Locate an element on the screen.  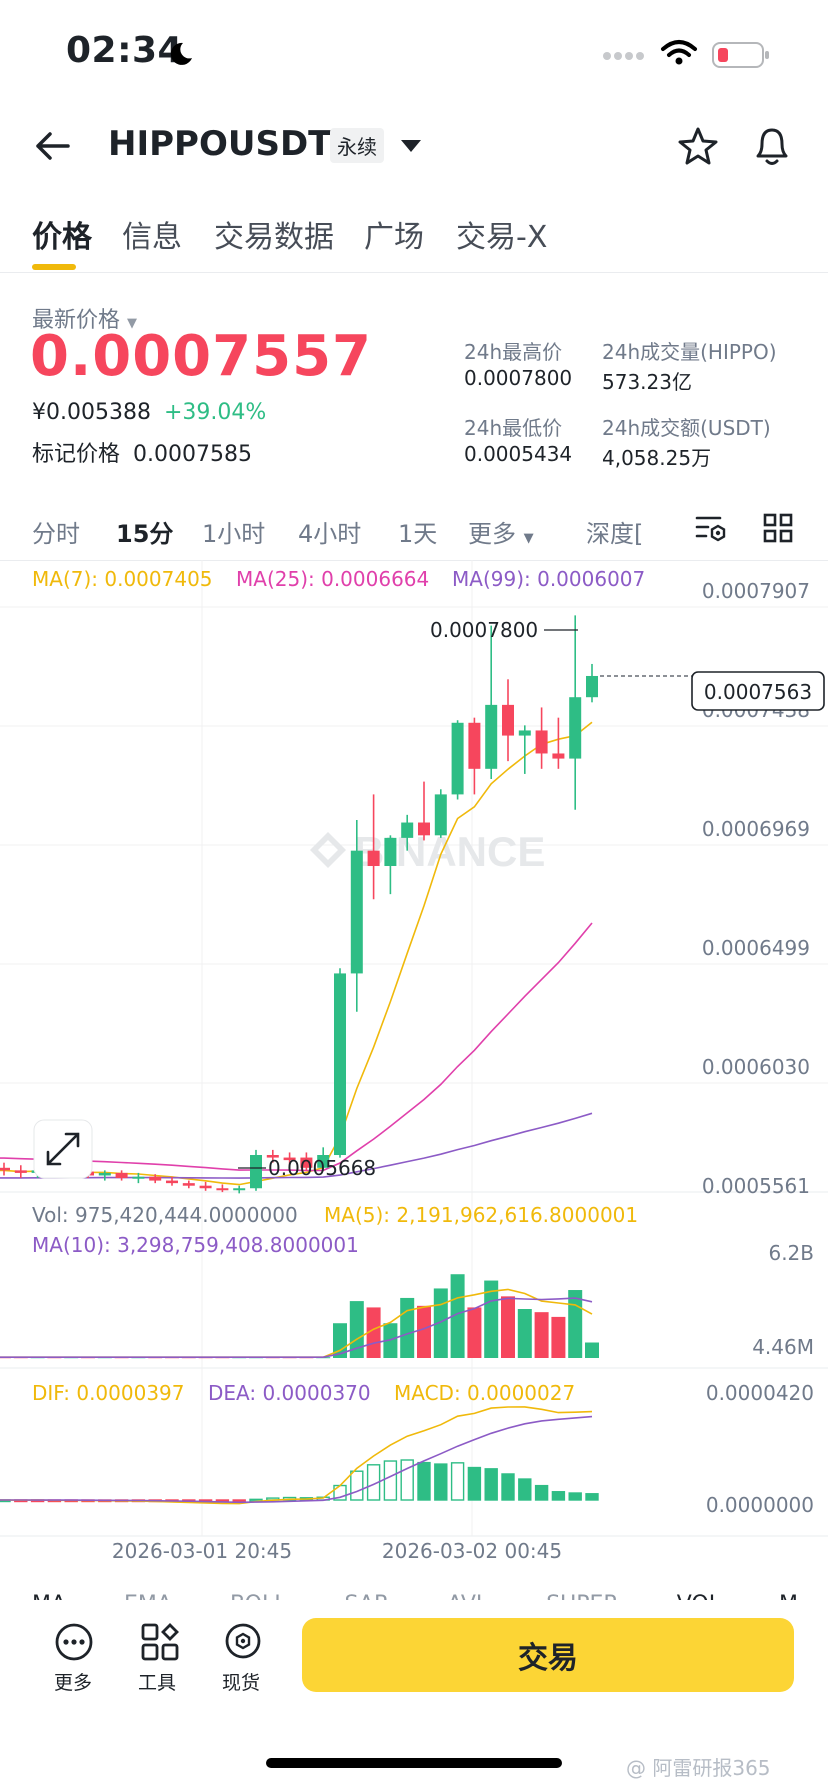
grid-layout-icon is located at coordinates (778, 528).